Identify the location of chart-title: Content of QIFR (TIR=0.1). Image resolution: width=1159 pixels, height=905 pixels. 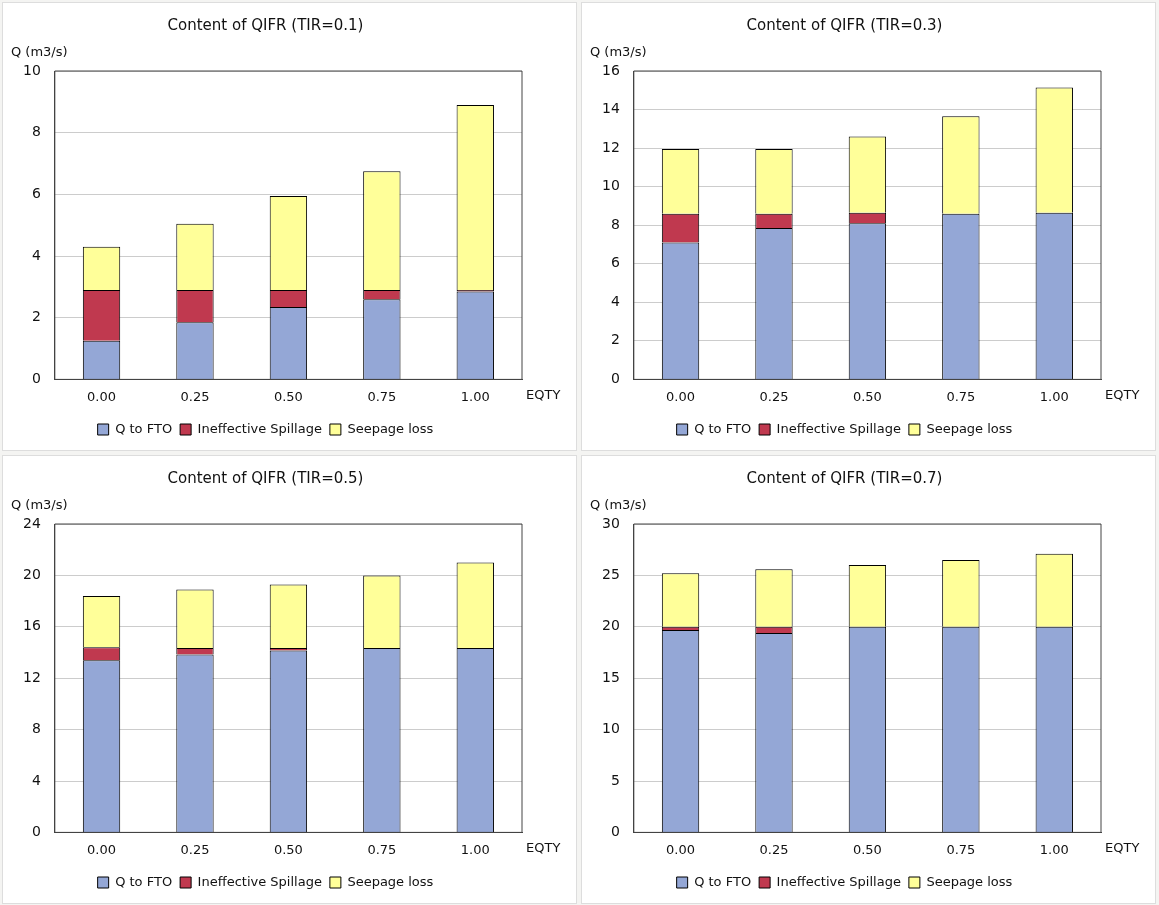
(265, 24).